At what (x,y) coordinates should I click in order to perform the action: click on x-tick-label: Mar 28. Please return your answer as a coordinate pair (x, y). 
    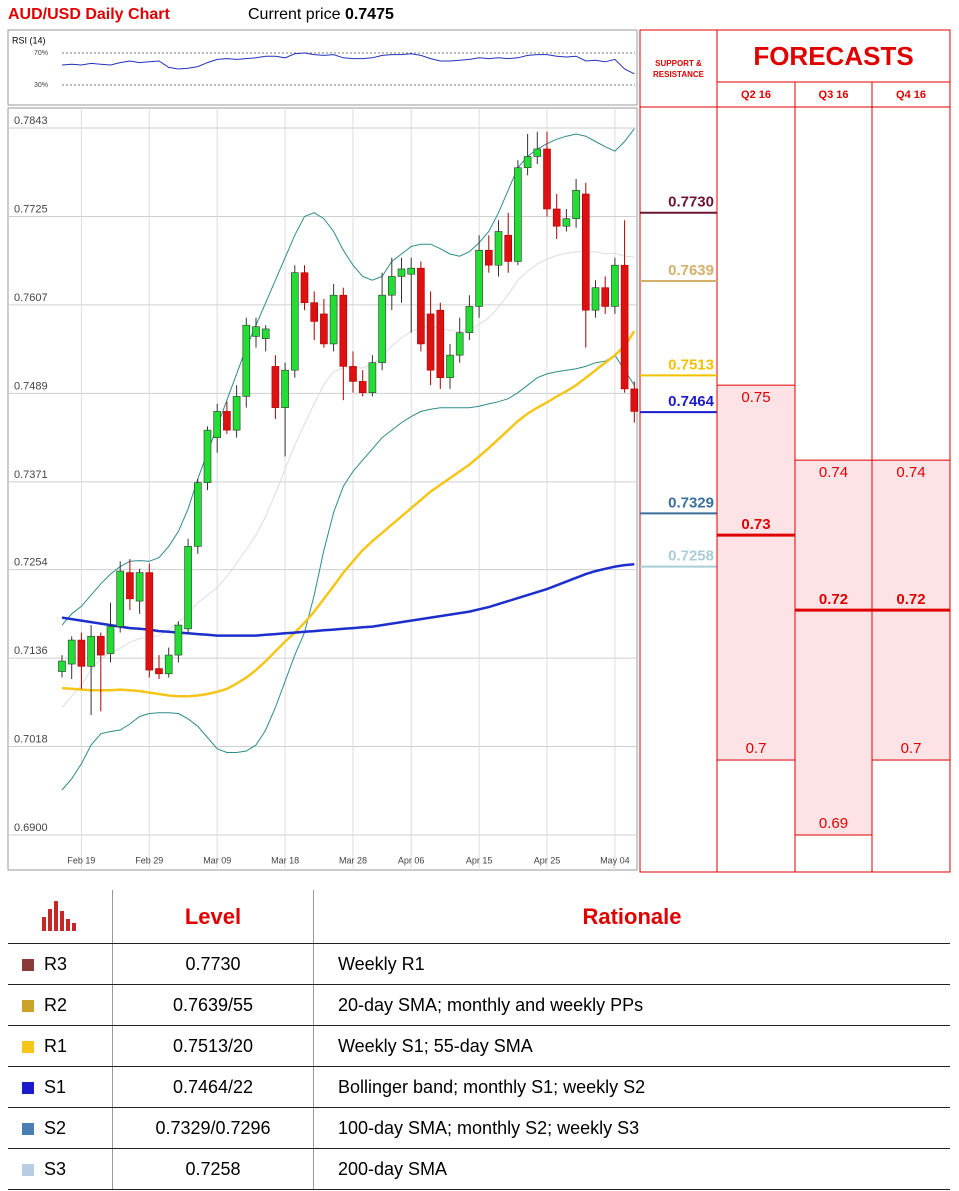
    Looking at the image, I should click on (353, 860).